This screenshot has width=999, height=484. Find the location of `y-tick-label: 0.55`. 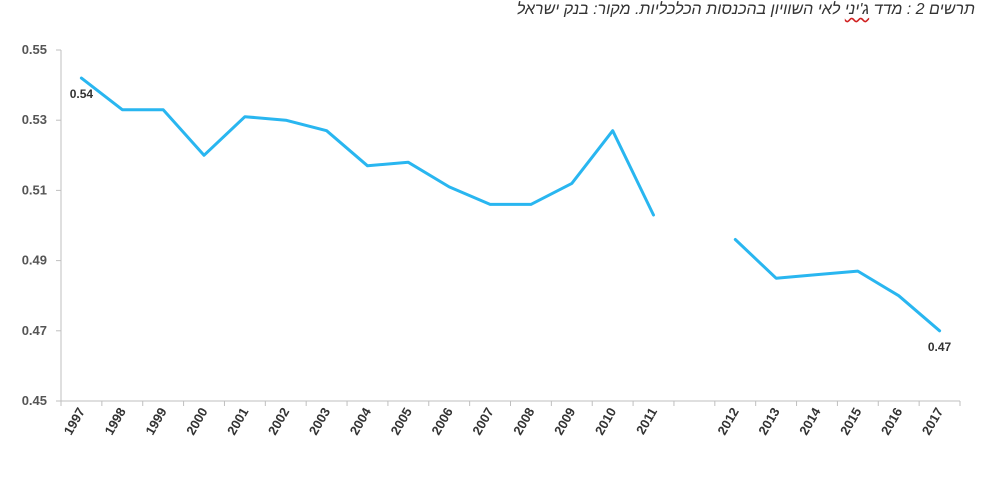

y-tick-label: 0.55 is located at coordinates (34, 49).